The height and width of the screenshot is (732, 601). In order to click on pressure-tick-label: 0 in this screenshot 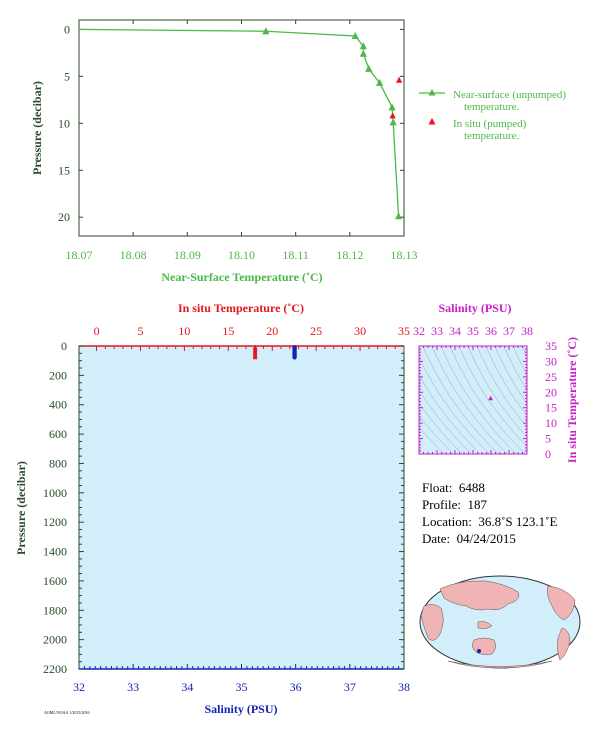, I will do `click(64, 346)`.